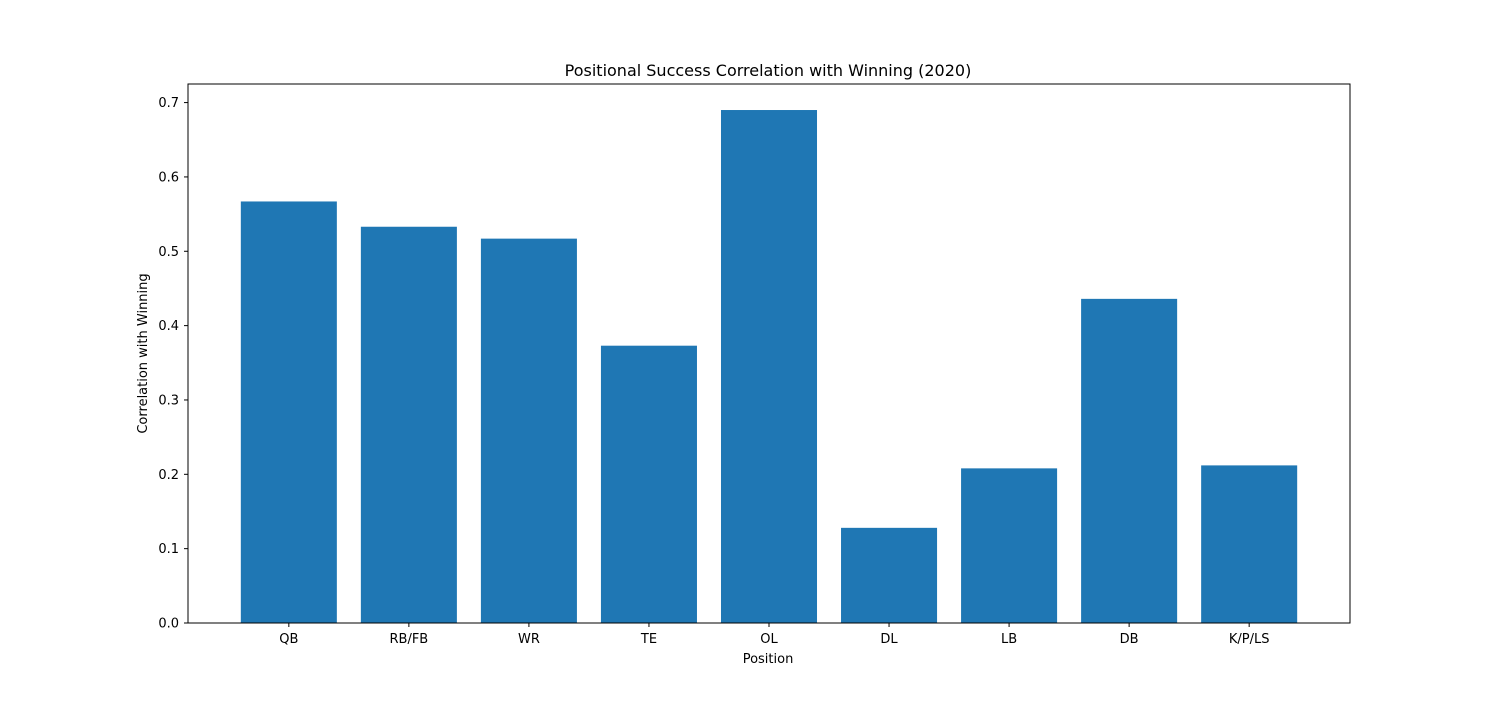 The image size is (1500, 704). What do you see at coordinates (168, 326) in the screenshot?
I see `y-tick-label: 0.4` at bounding box center [168, 326].